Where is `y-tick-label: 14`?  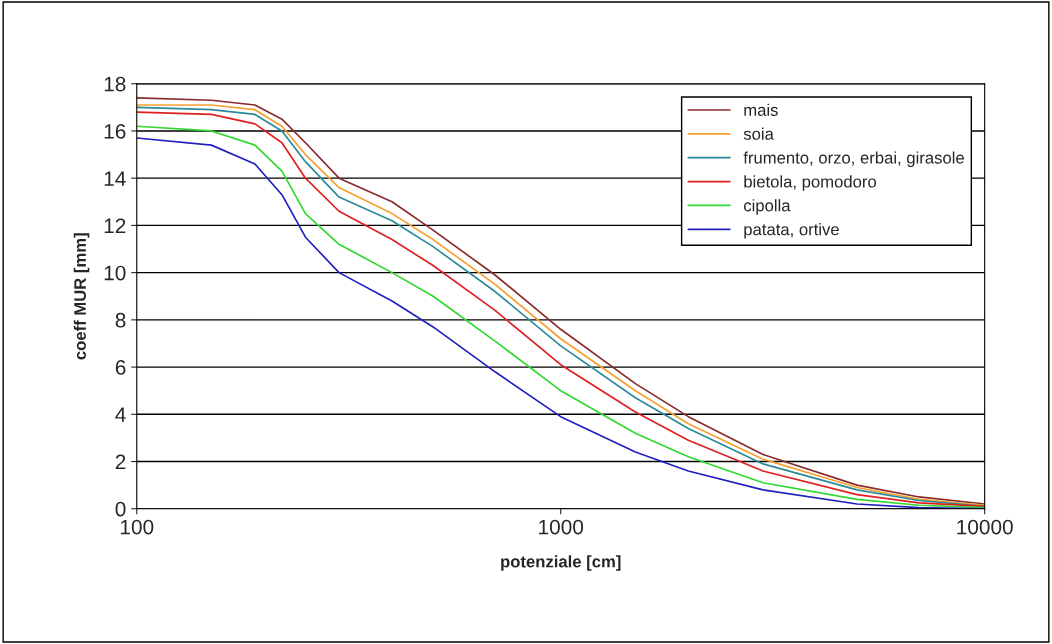 y-tick-label: 14 is located at coordinates (115, 178).